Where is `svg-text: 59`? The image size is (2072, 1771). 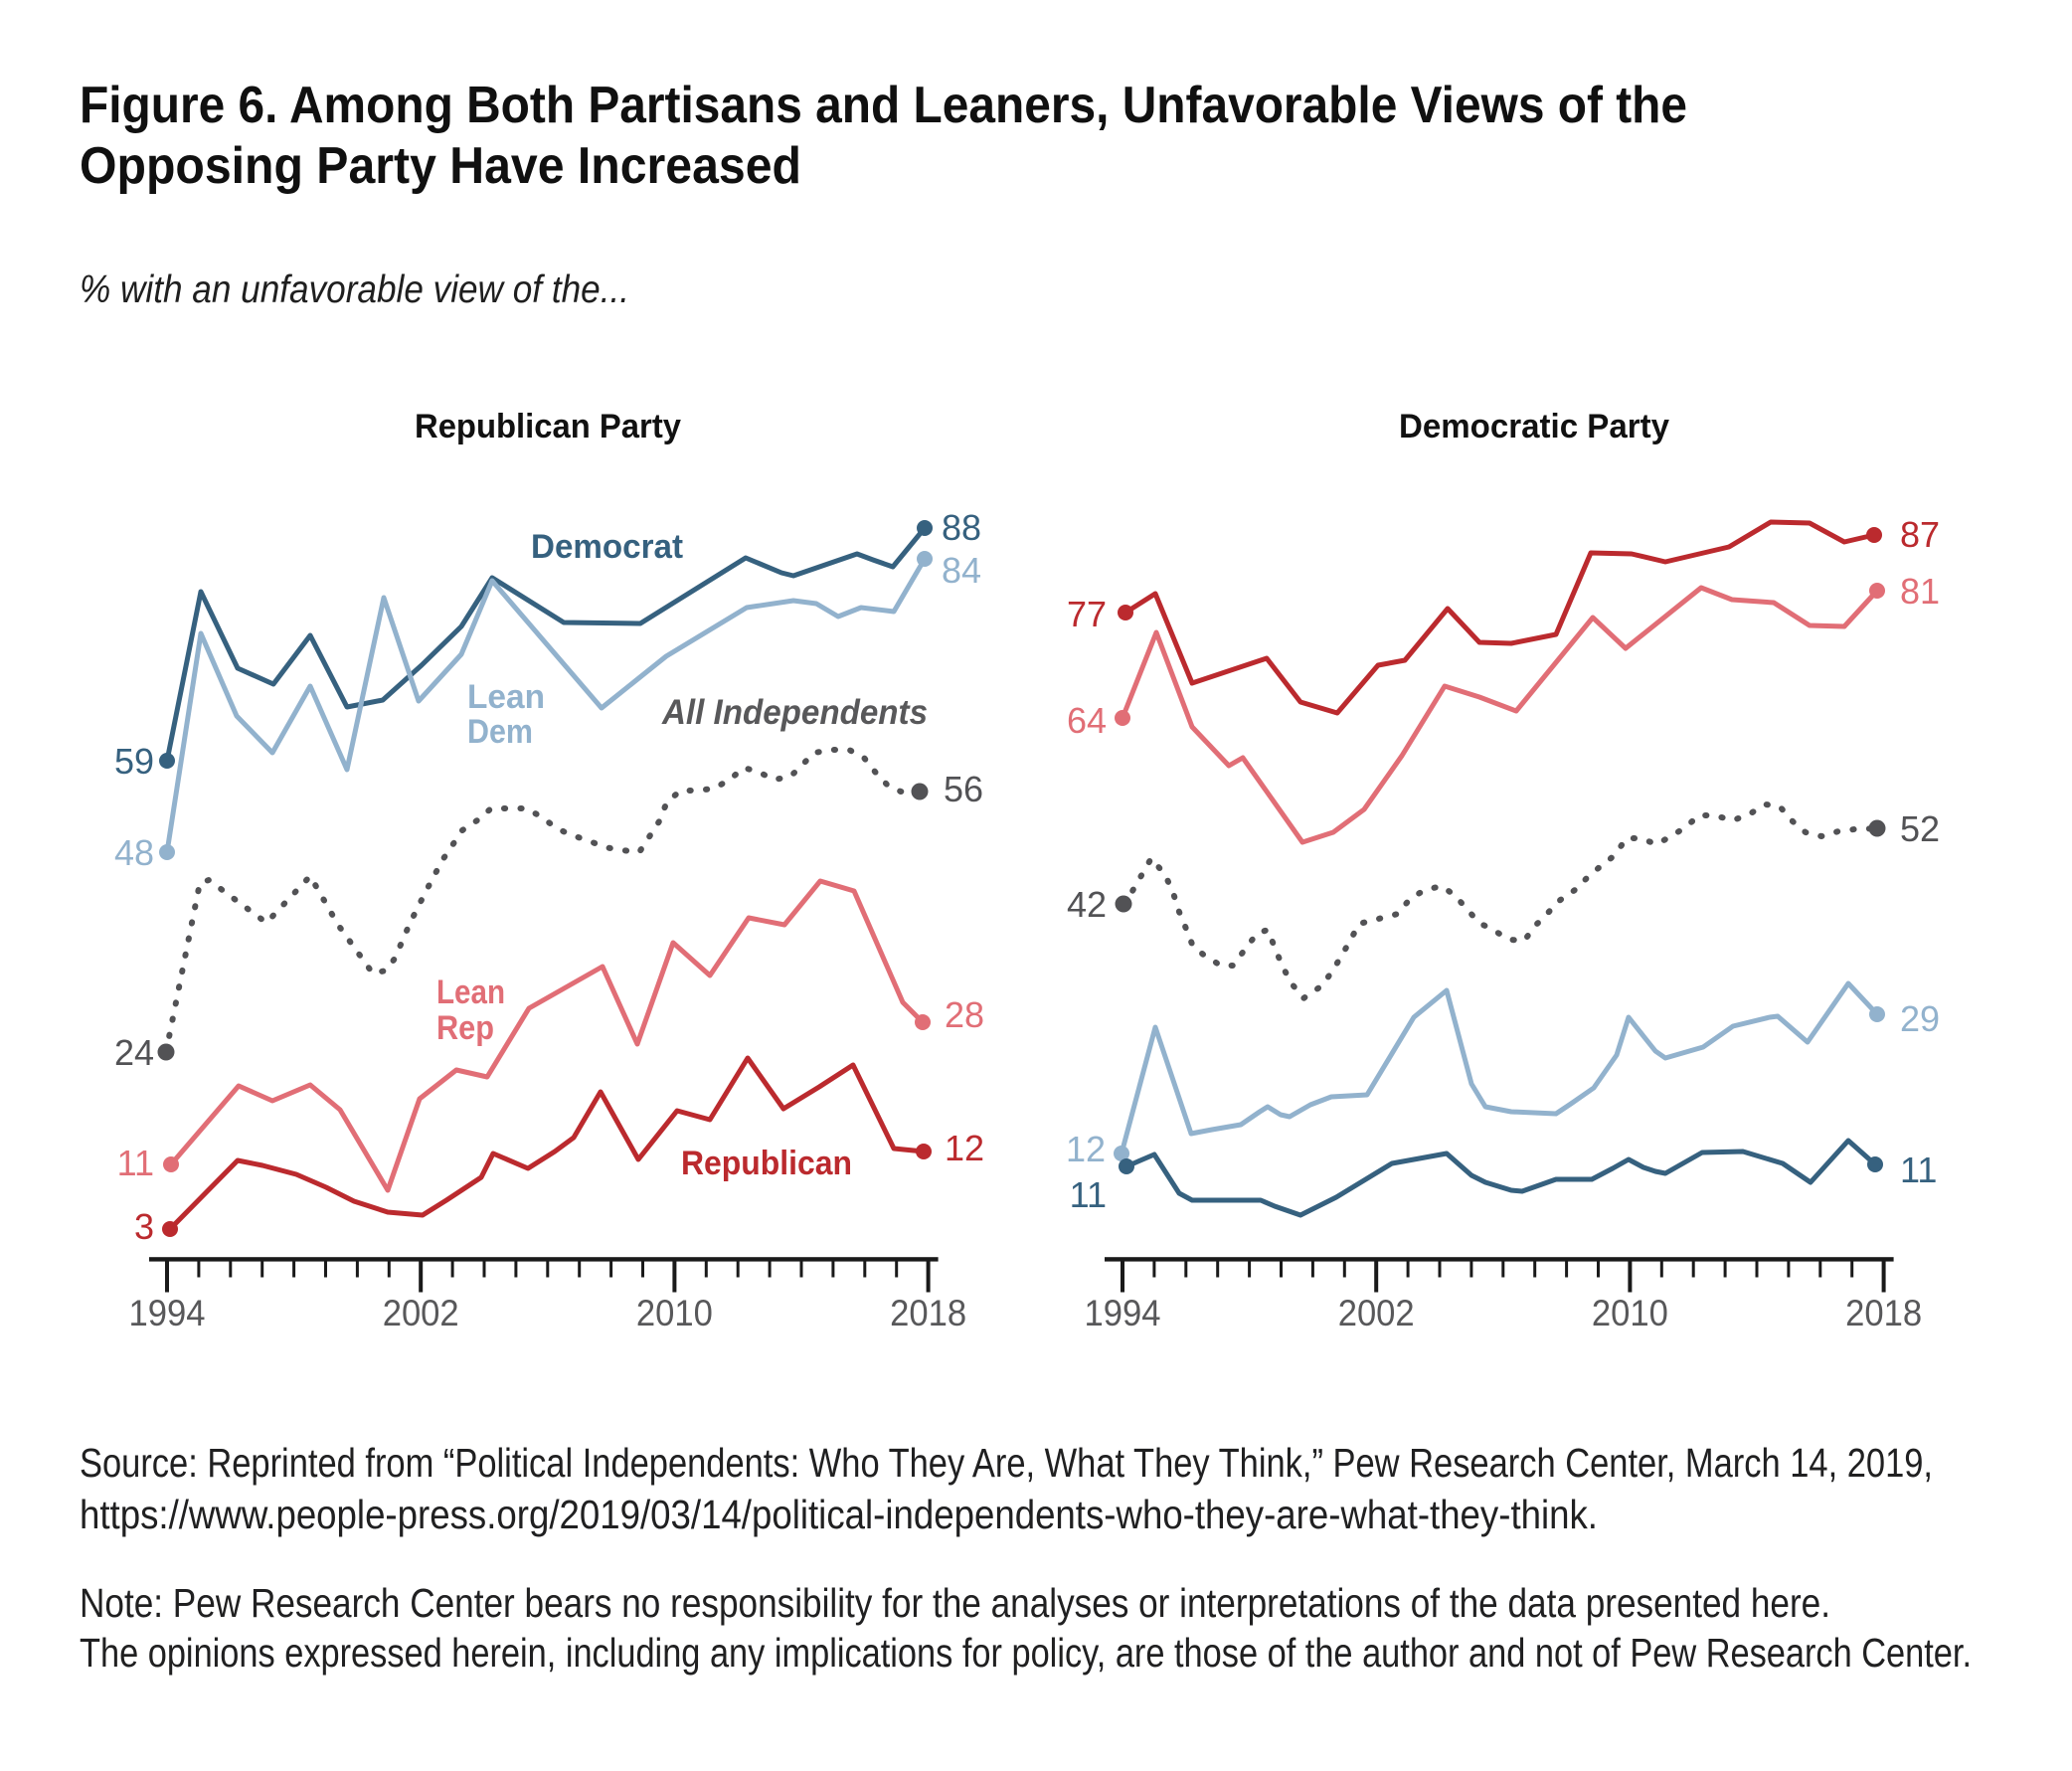
svg-text: 59 is located at coordinates (134, 762).